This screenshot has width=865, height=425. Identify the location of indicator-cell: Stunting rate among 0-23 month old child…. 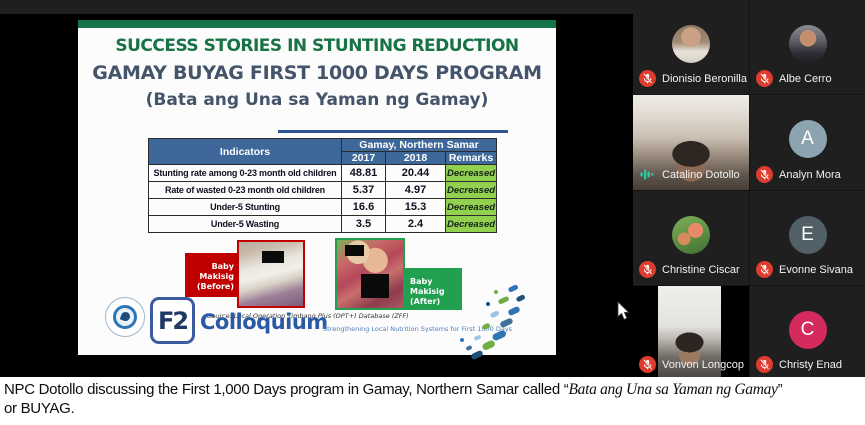
(245, 173).